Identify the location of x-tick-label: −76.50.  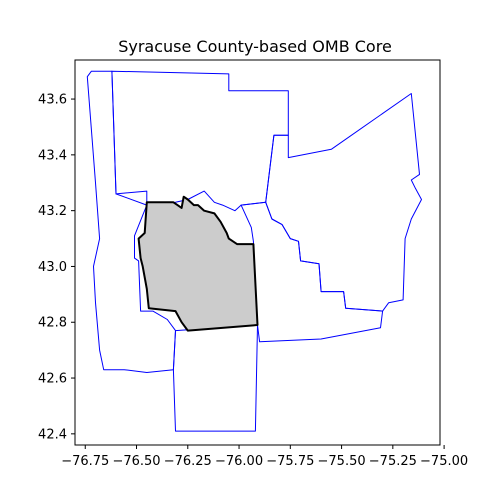
(136, 461).